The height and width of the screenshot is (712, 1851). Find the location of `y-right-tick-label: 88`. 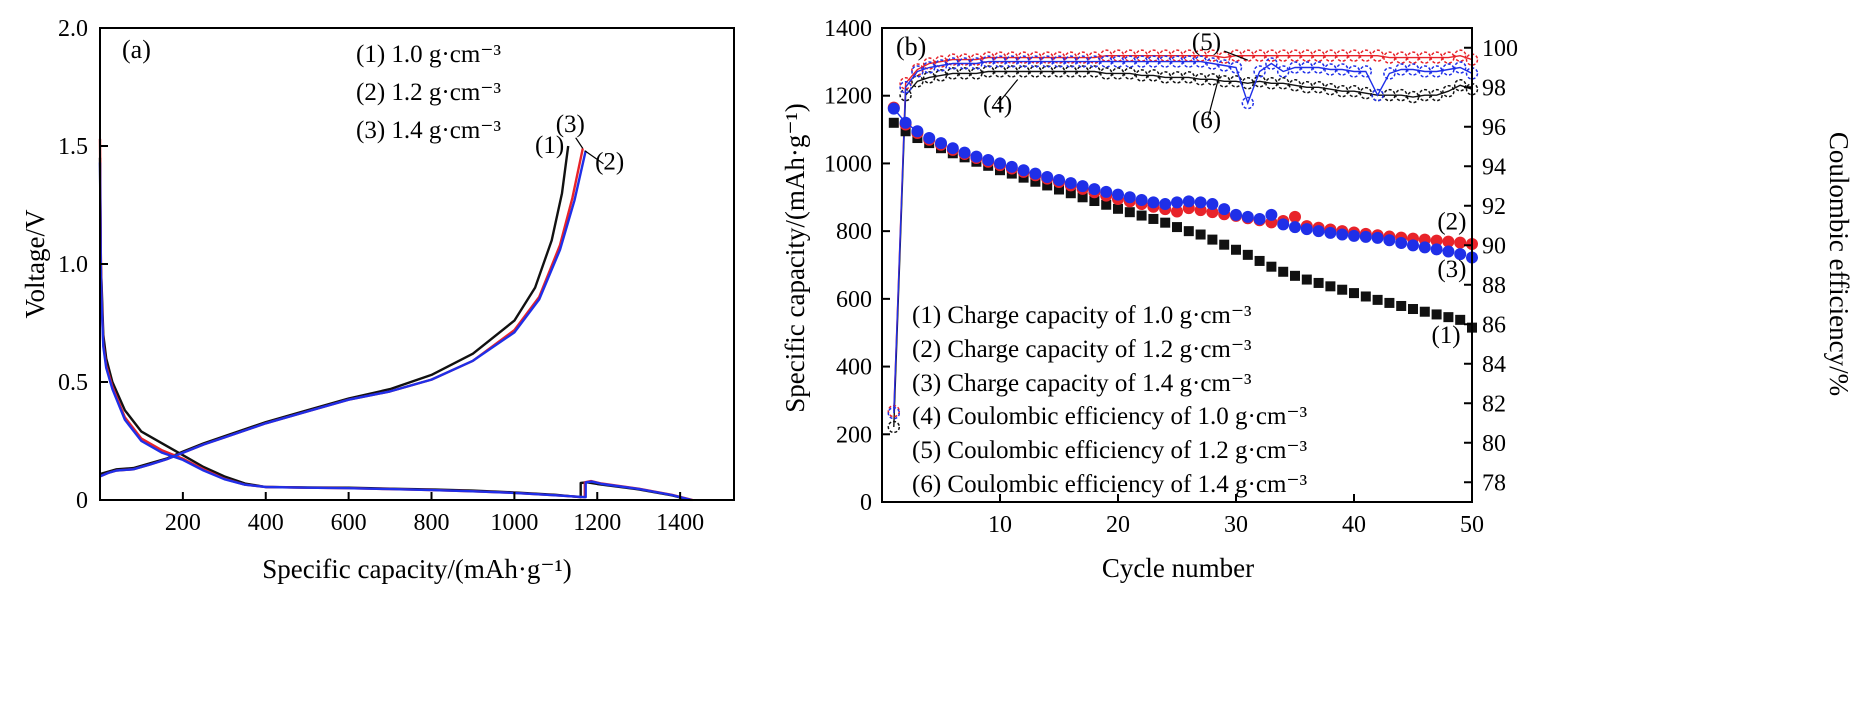

y-right-tick-label: 88 is located at coordinates (1494, 286).